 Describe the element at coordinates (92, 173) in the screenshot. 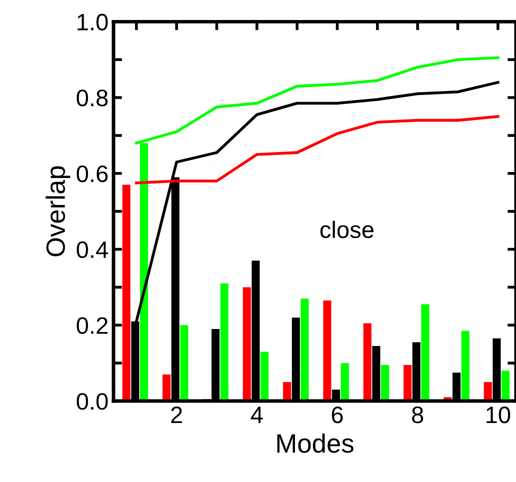

I see `y-tick-label: 0.6` at that location.